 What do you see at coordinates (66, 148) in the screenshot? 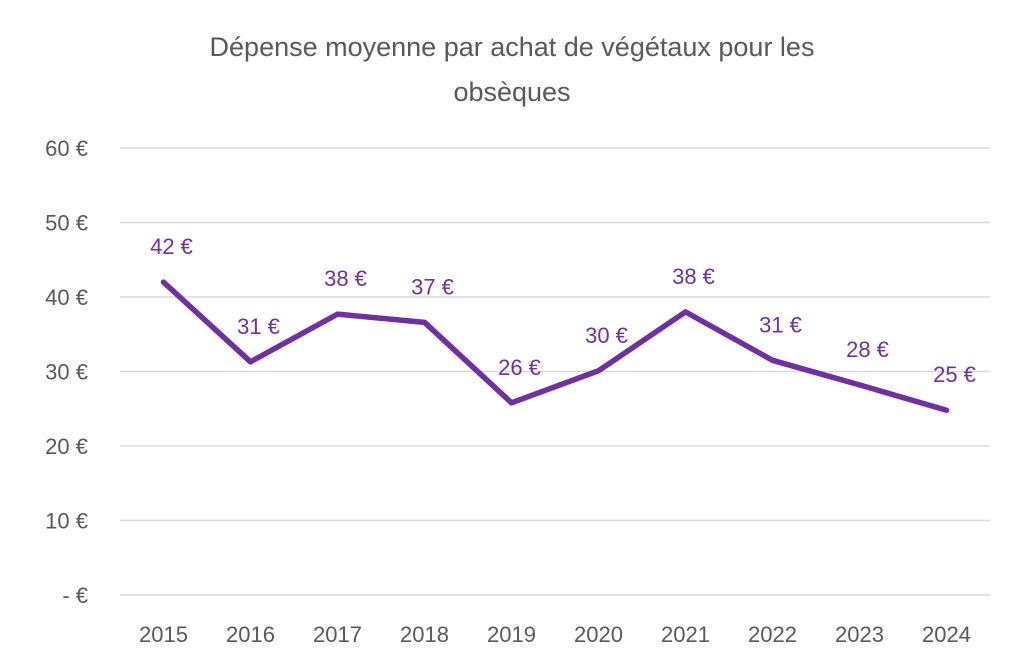
I see `y-tick-label: 60 €` at bounding box center [66, 148].